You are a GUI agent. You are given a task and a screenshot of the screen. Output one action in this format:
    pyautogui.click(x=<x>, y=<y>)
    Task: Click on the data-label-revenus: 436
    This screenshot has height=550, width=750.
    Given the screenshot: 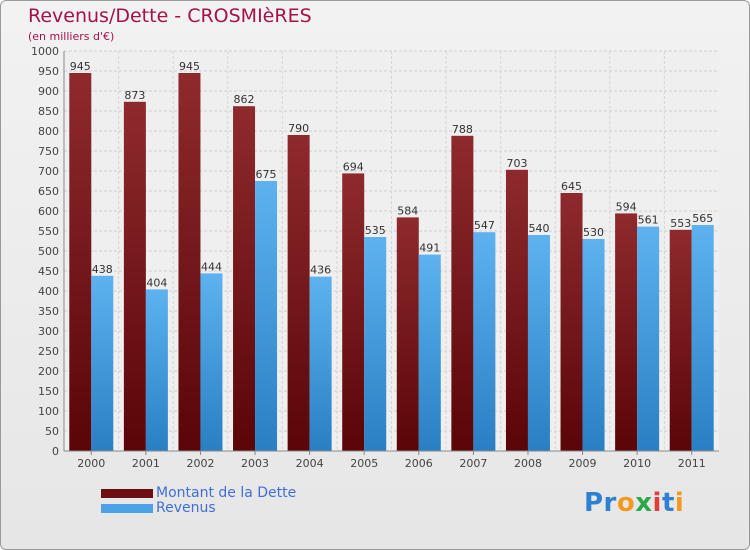 What is the action you would take?
    pyautogui.click(x=320, y=270)
    